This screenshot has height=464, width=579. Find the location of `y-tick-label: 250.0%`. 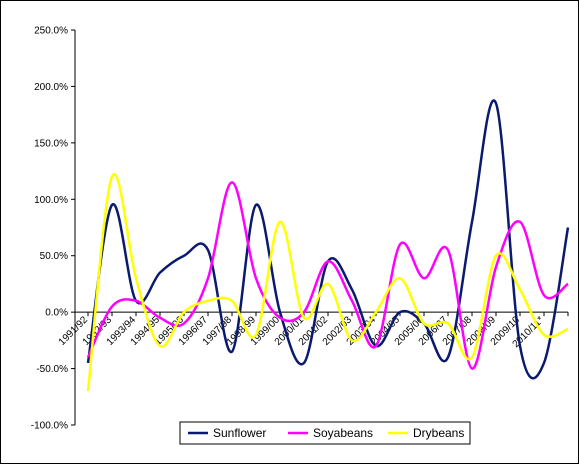

y-tick-label: 250.0% is located at coordinates (51, 31).